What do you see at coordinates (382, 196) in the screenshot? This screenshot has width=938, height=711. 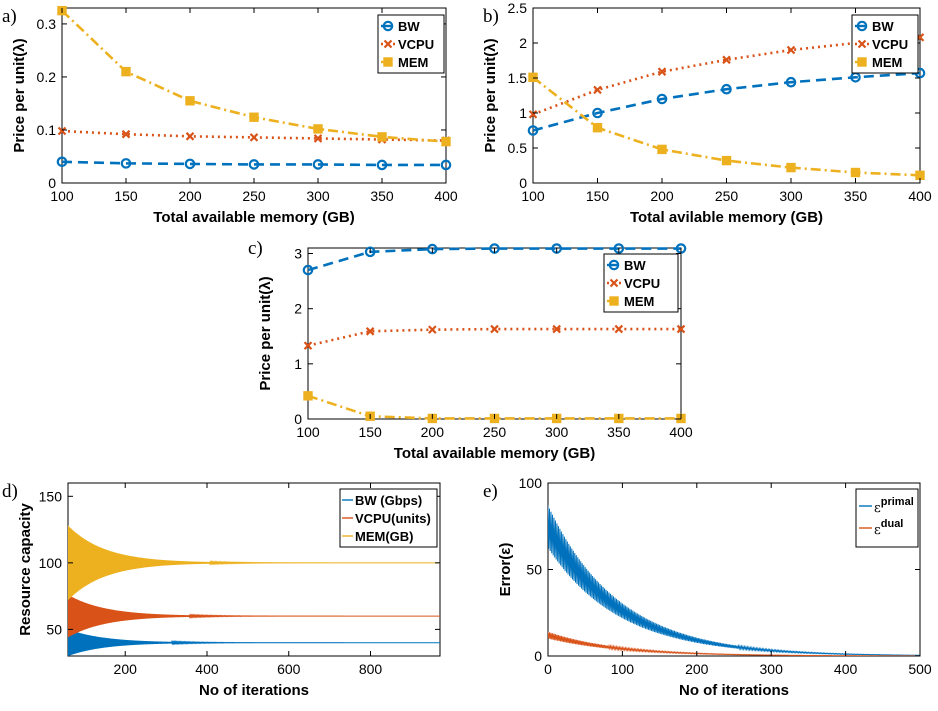 I see `x-tick-label-a-5: 350` at bounding box center [382, 196].